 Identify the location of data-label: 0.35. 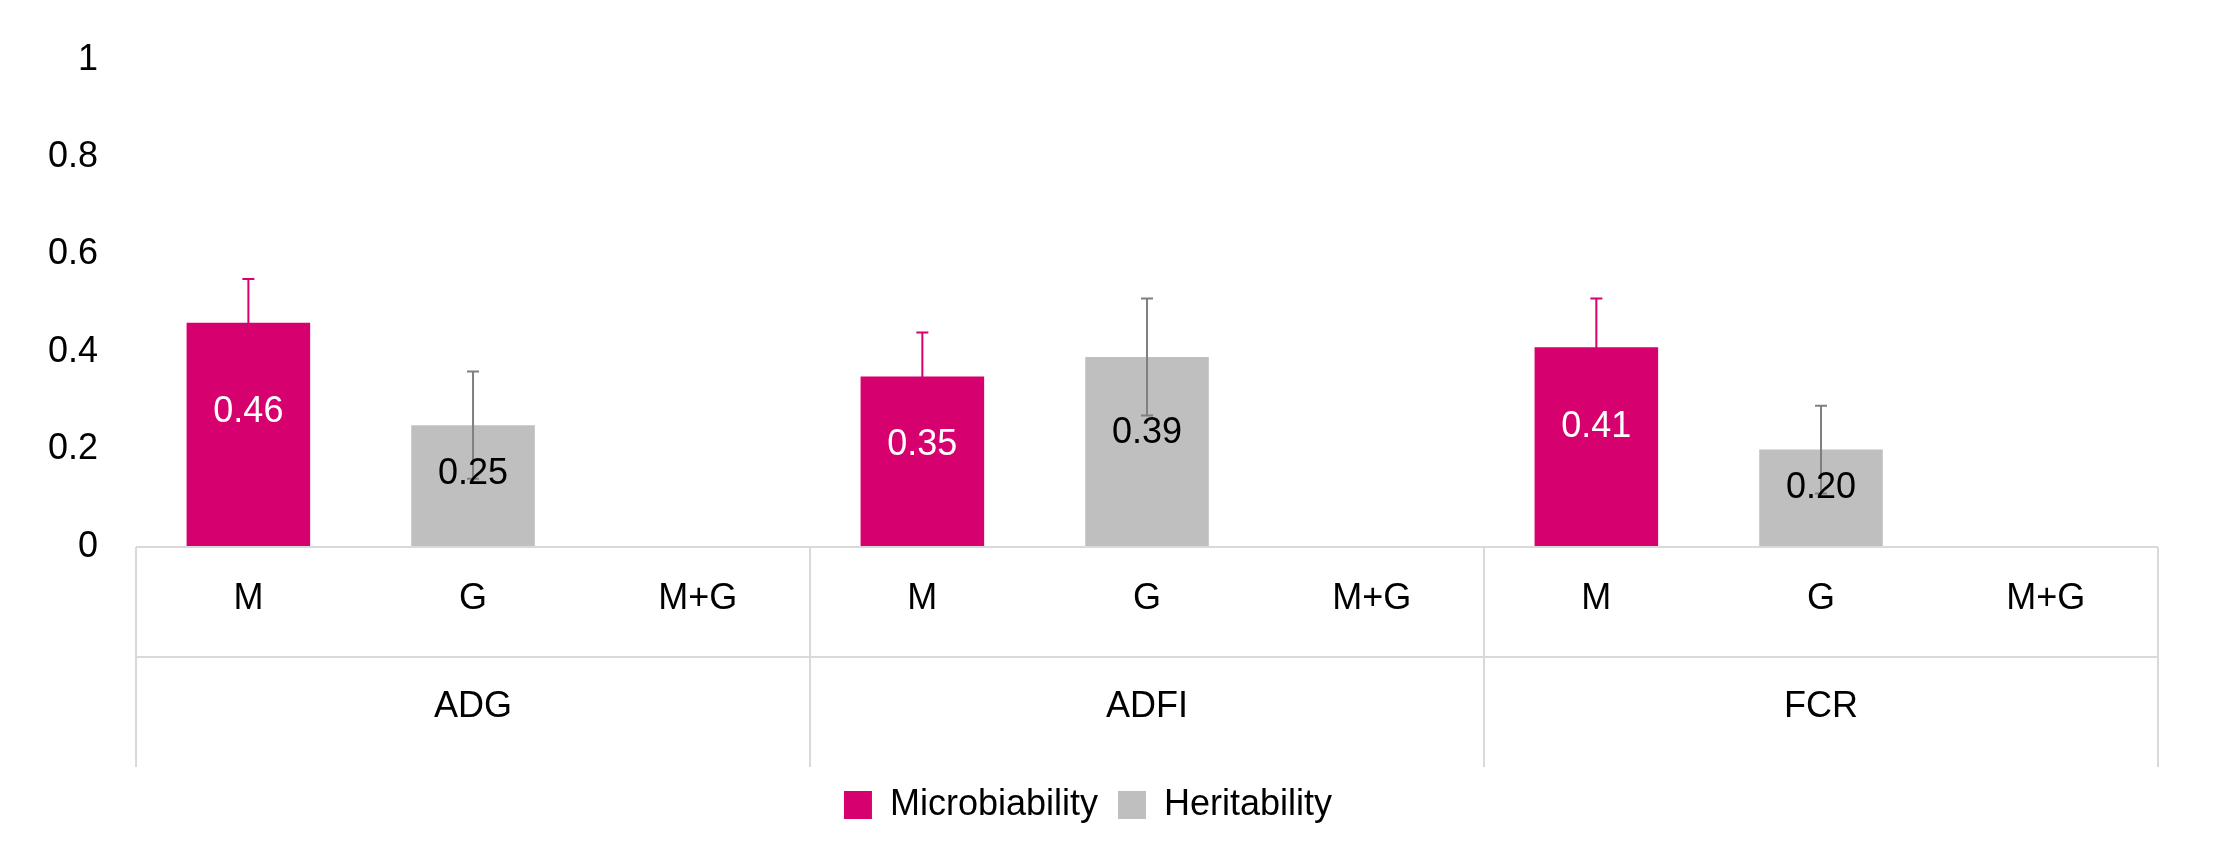
(922, 442).